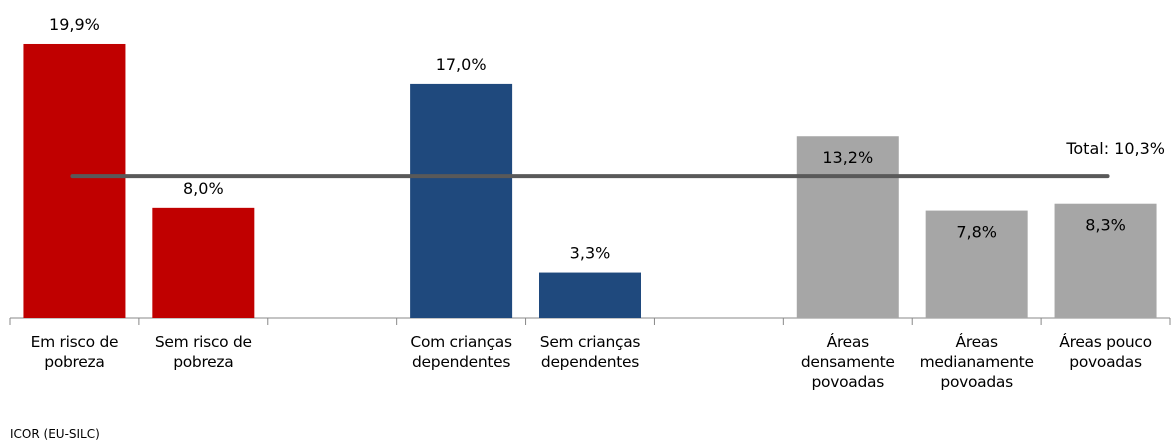 The height and width of the screenshot is (446, 1173). I want to click on value-label: 19,9%, so click(74, 24).